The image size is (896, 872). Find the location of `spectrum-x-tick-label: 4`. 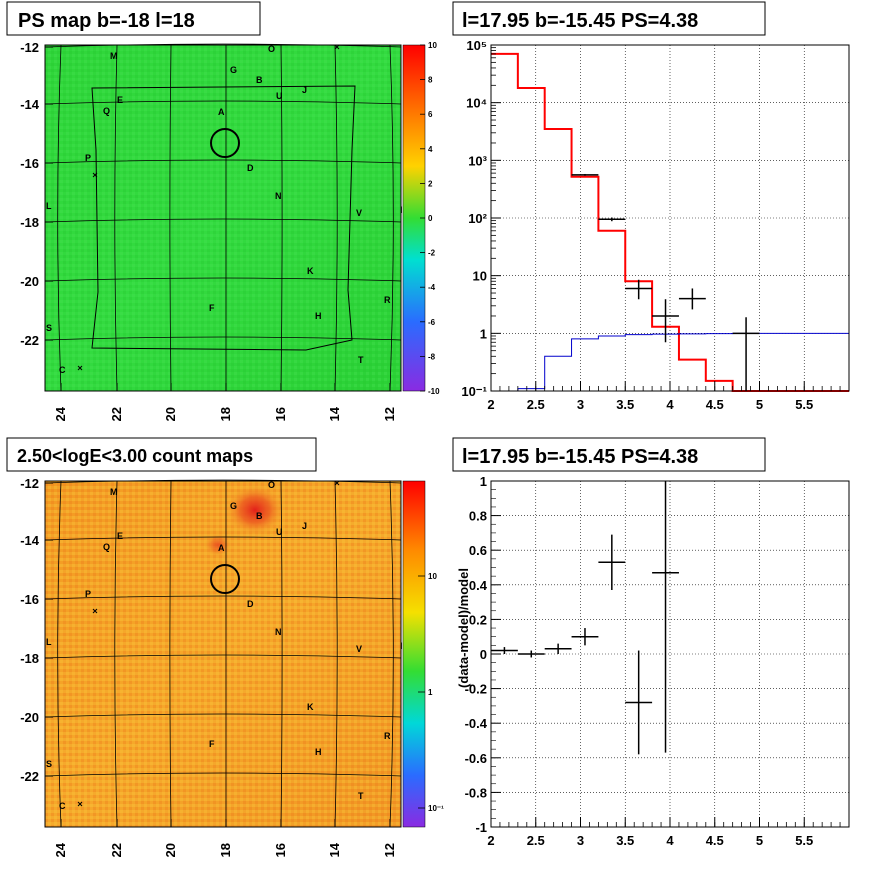

spectrum-x-tick-label: 4 is located at coordinates (670, 404).